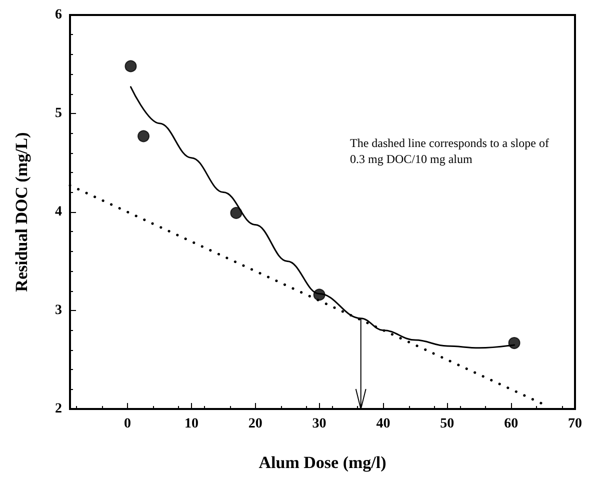 The image size is (605, 489). I want to click on x-tick-label: 40, so click(383, 424).